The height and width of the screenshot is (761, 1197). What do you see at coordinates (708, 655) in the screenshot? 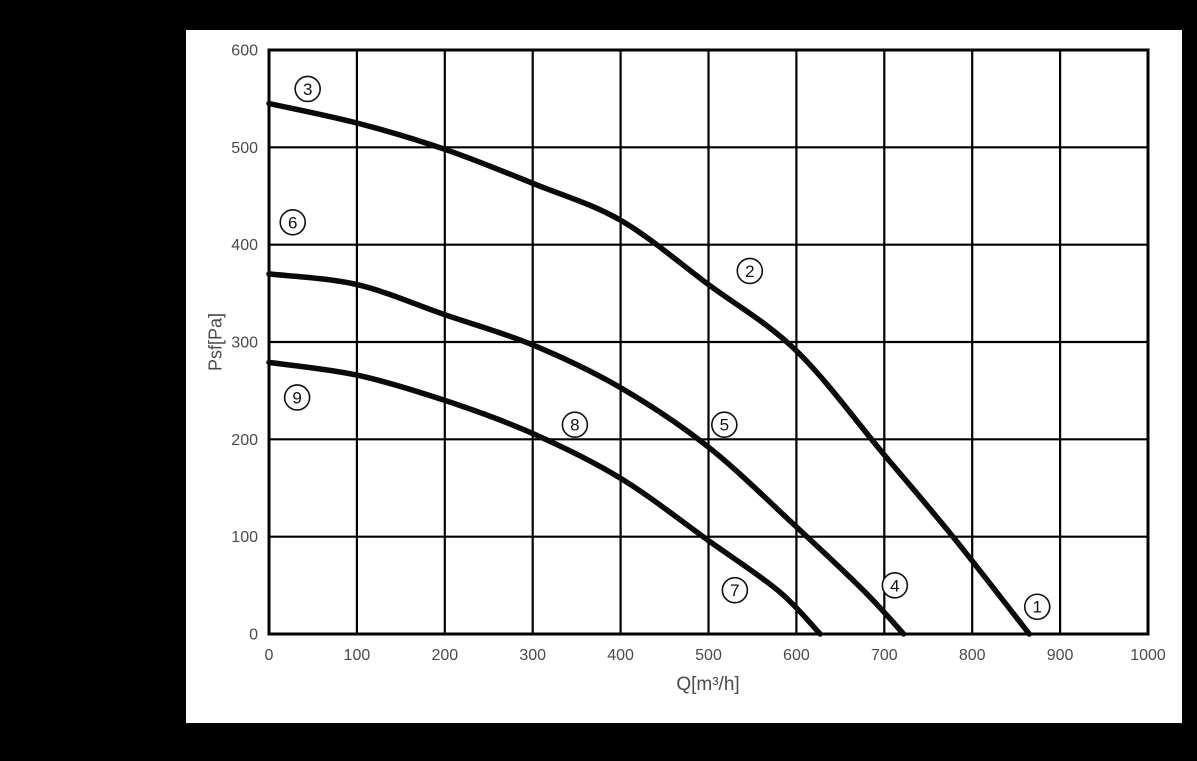
I see `x-tick-label: 500` at bounding box center [708, 655].